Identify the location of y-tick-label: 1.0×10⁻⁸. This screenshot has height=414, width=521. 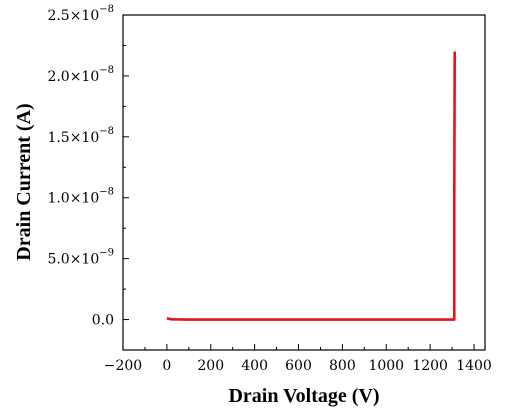
(80, 197).